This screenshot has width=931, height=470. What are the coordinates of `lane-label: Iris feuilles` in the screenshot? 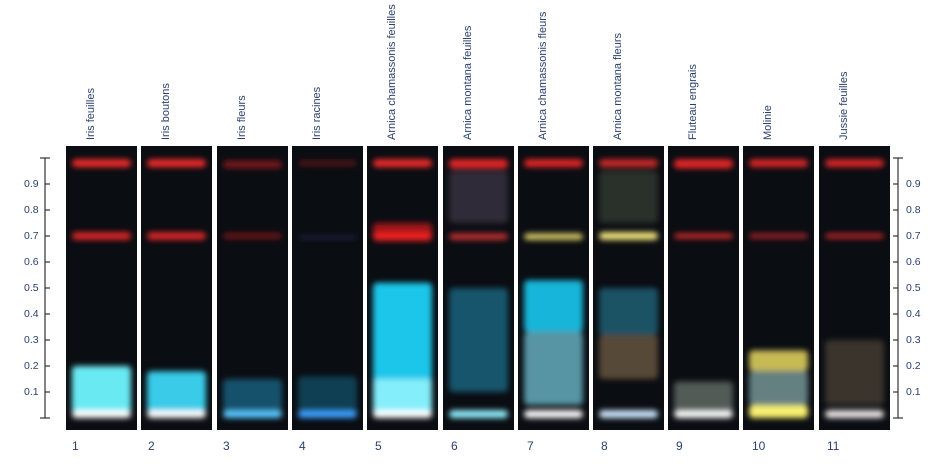 It's located at (91, 114).